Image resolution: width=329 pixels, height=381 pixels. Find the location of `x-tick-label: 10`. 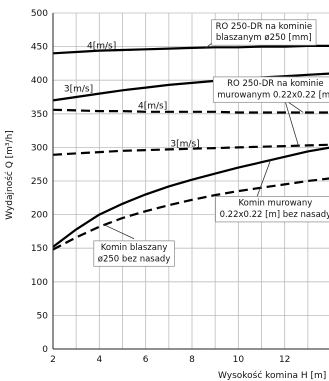

x-tick-label: 10 is located at coordinates (239, 360).